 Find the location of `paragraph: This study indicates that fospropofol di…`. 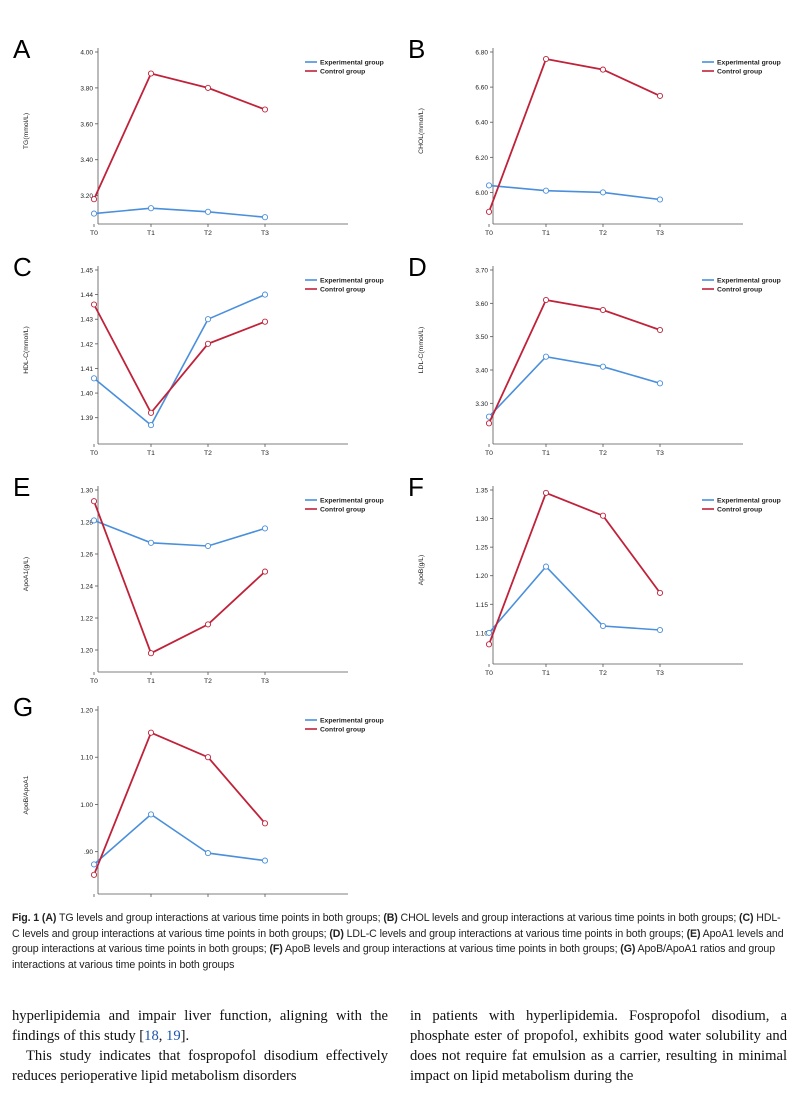

paragraph: This study indicates that fospropofol di… is located at coordinates (200, 1066).